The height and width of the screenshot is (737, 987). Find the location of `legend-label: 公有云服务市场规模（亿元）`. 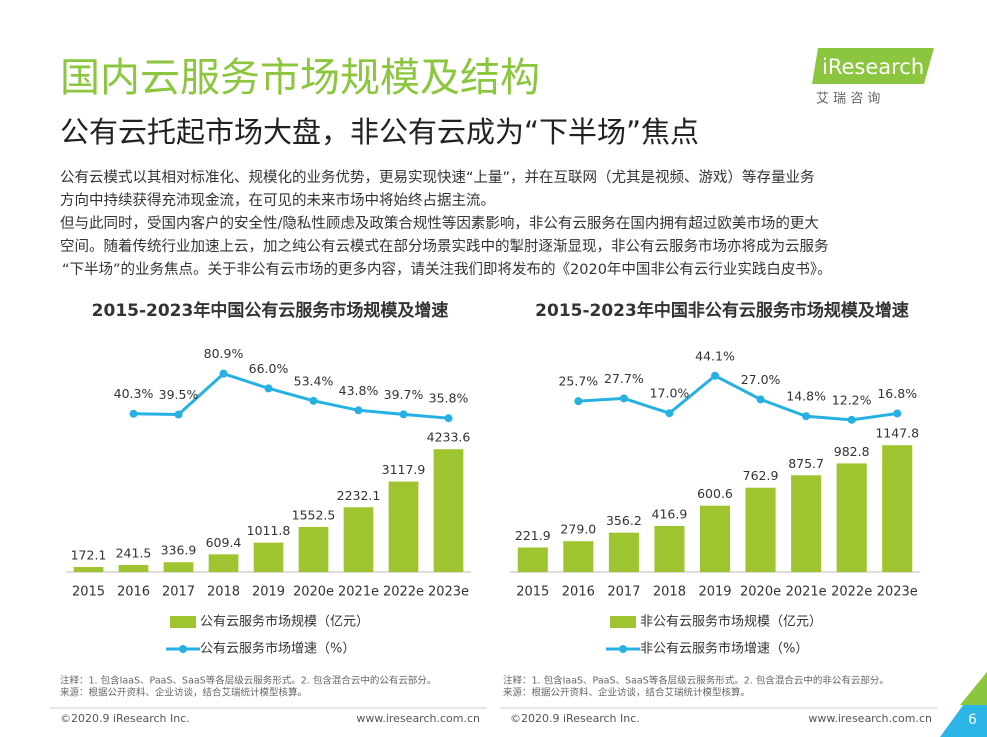

legend-label: 公有云服务市场规模（亿元） is located at coordinates (284, 622).